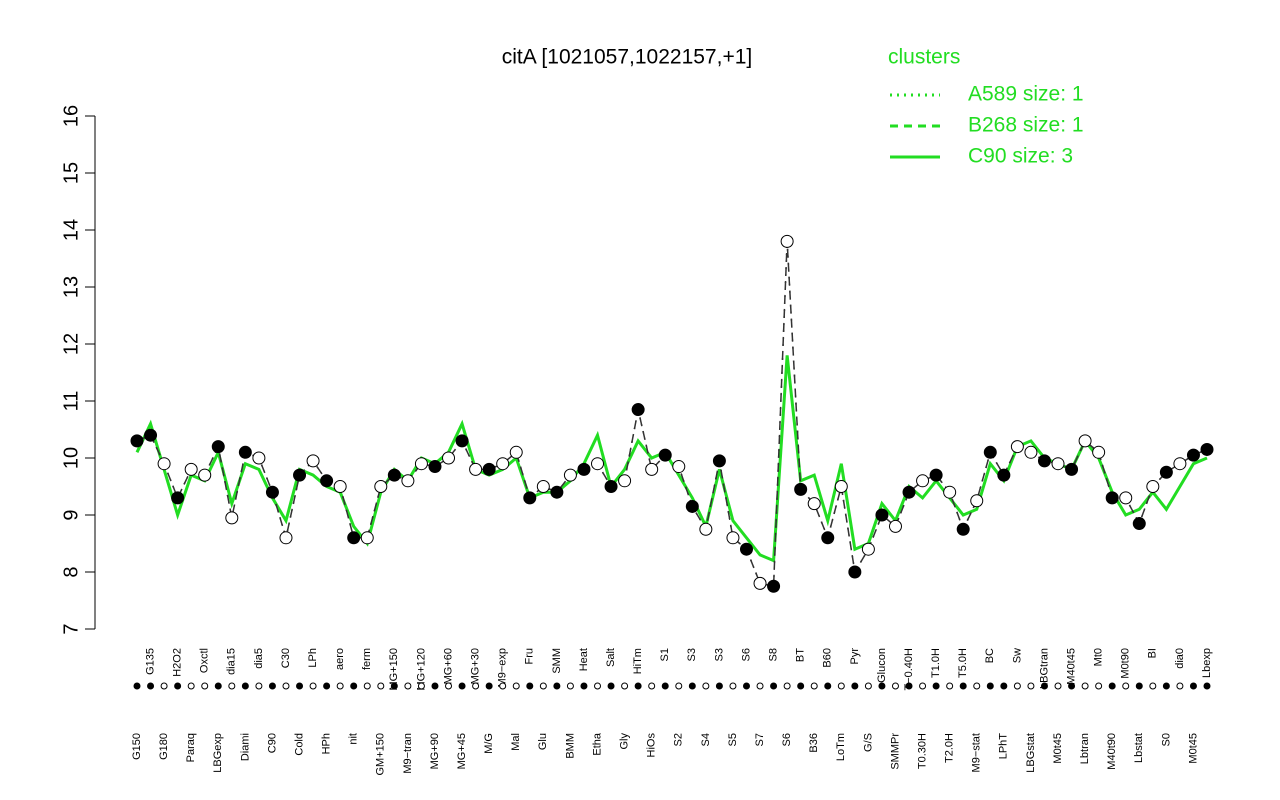 The width and height of the screenshot is (1280, 800). I want to click on x-tick-label: S6, so click(746, 654).